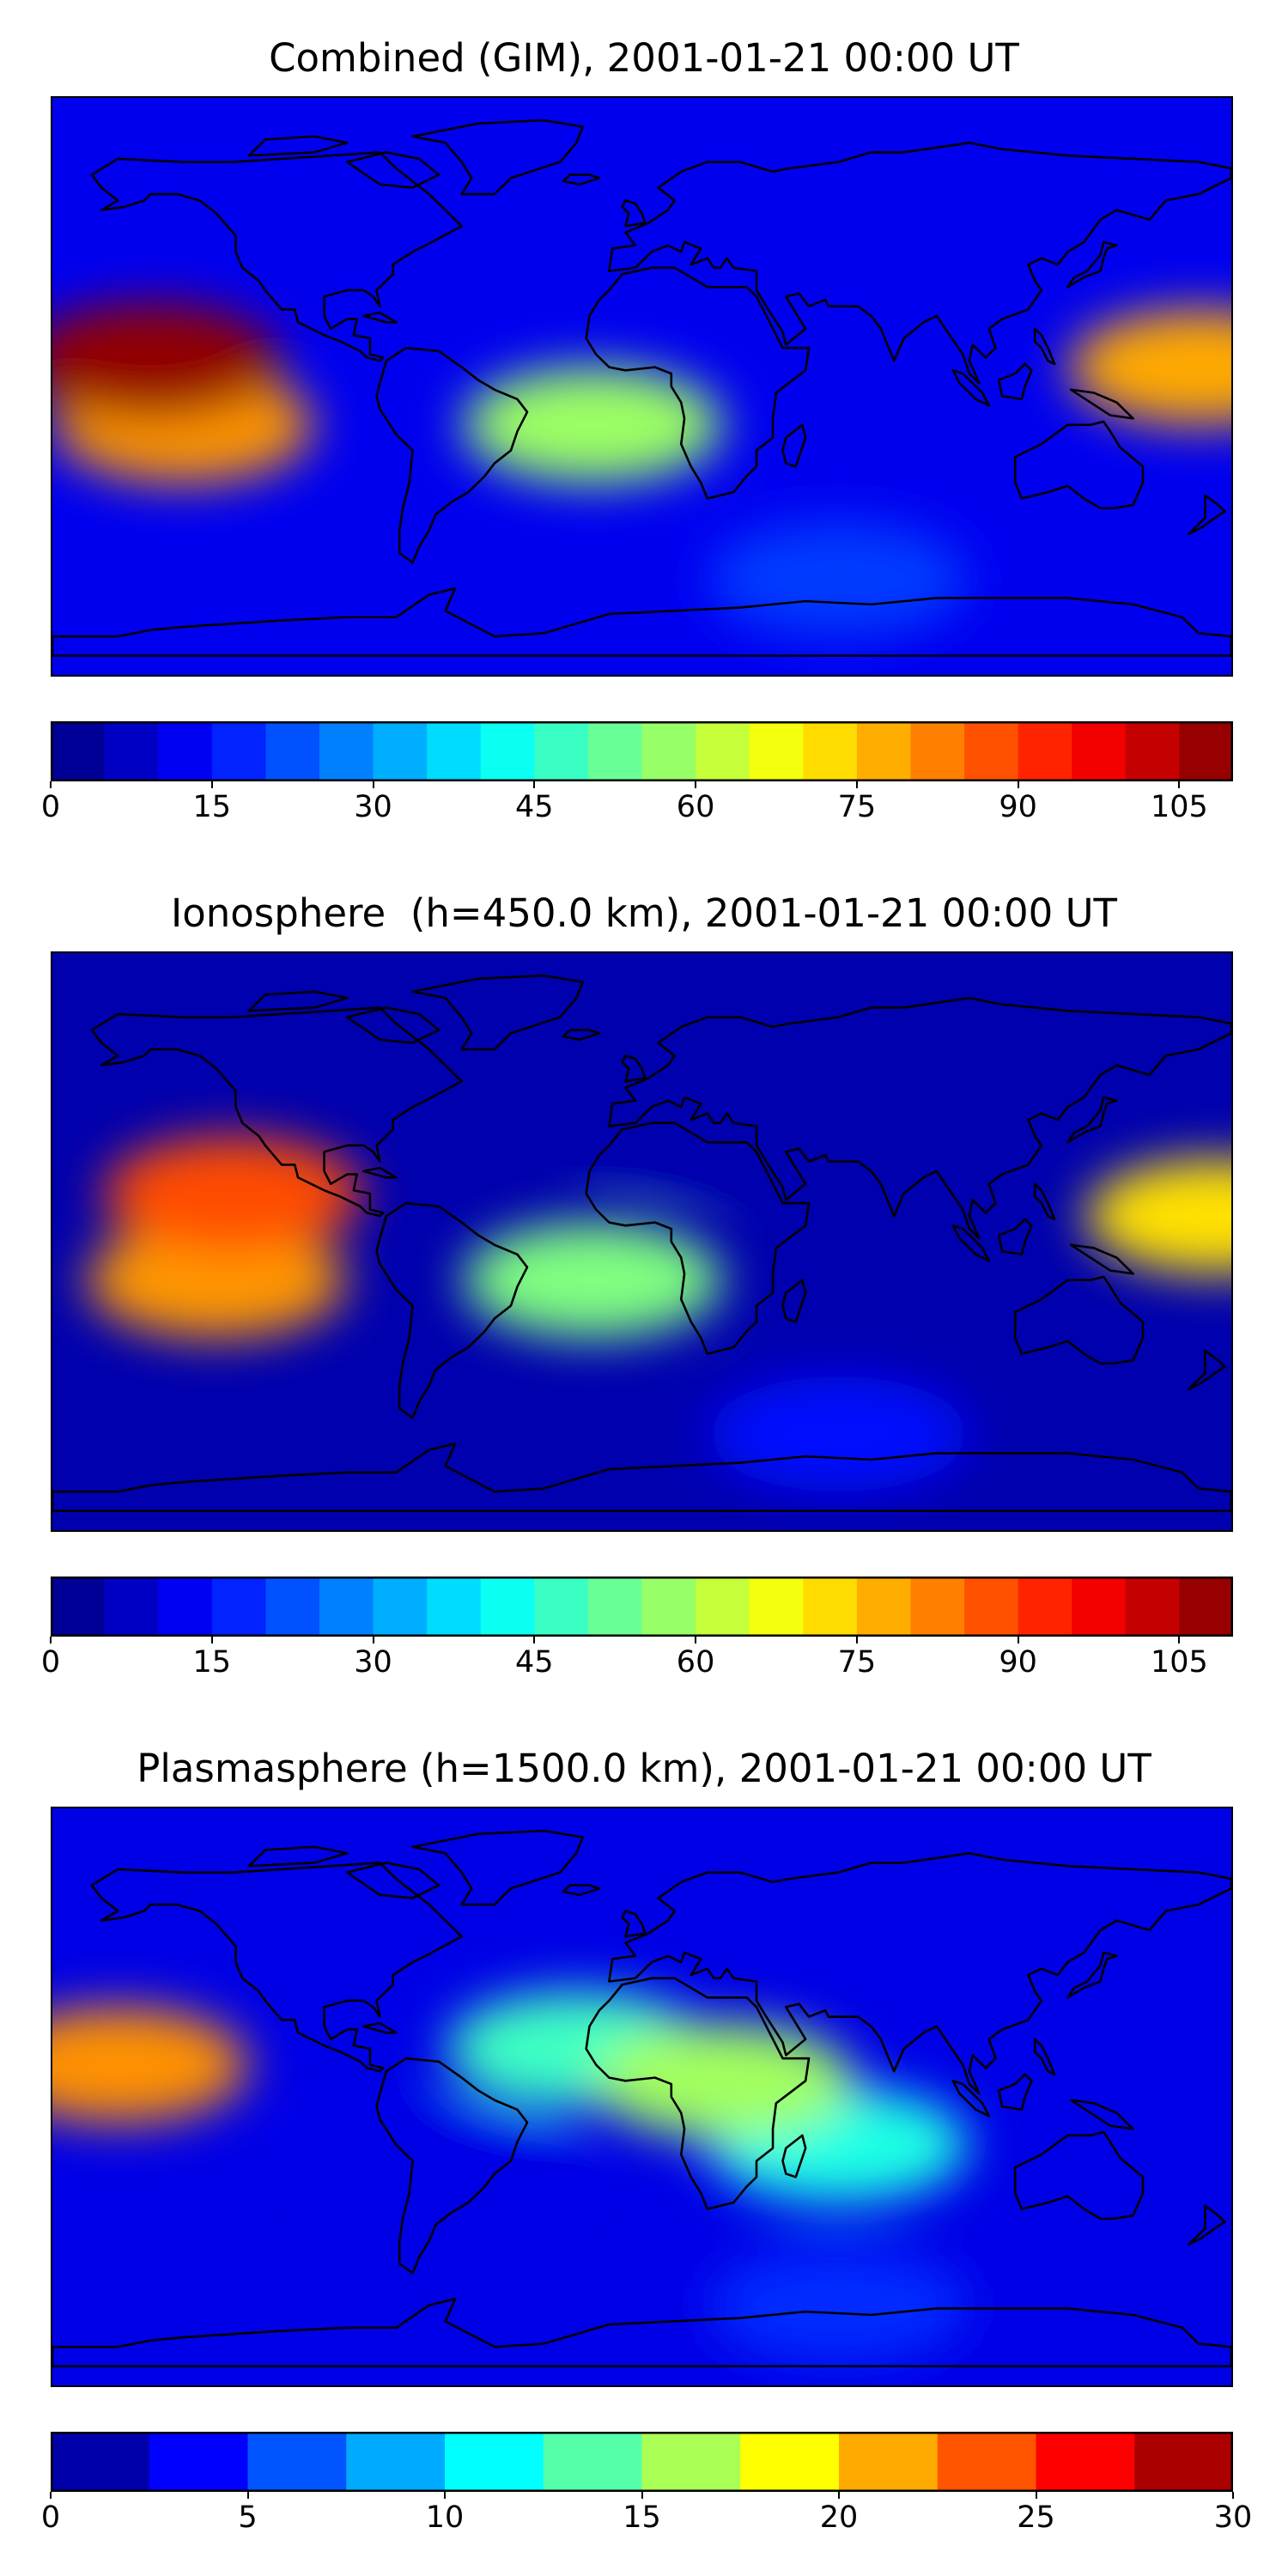 This screenshot has width=1288, height=2576. Describe the element at coordinates (380, 317) in the screenshot. I see `coastline-cuba` at that location.